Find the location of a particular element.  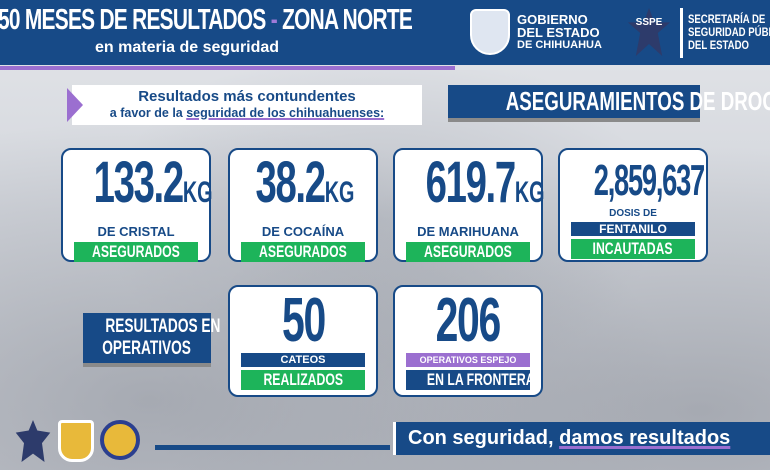

slogan-text: Con seguridad, is located at coordinates (484, 438).